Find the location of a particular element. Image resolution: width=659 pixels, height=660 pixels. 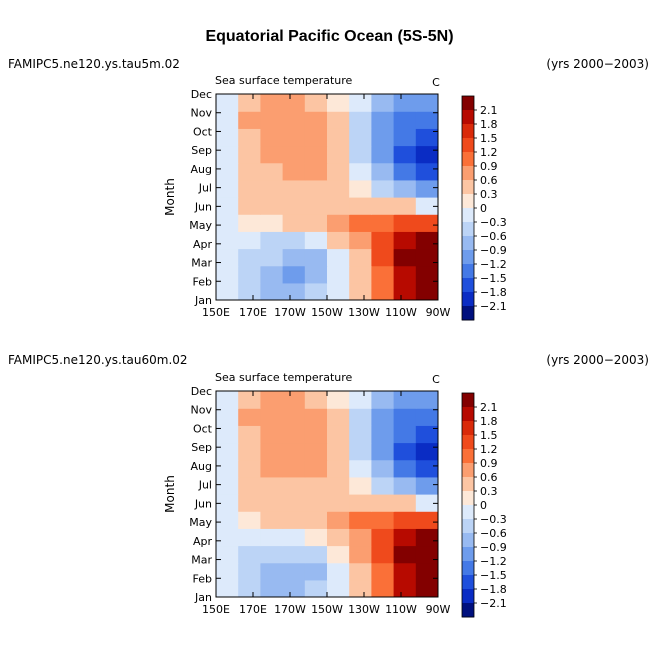

page-title: Equatorial Pacific Ocean (5S-5N) is located at coordinates (329, 36).